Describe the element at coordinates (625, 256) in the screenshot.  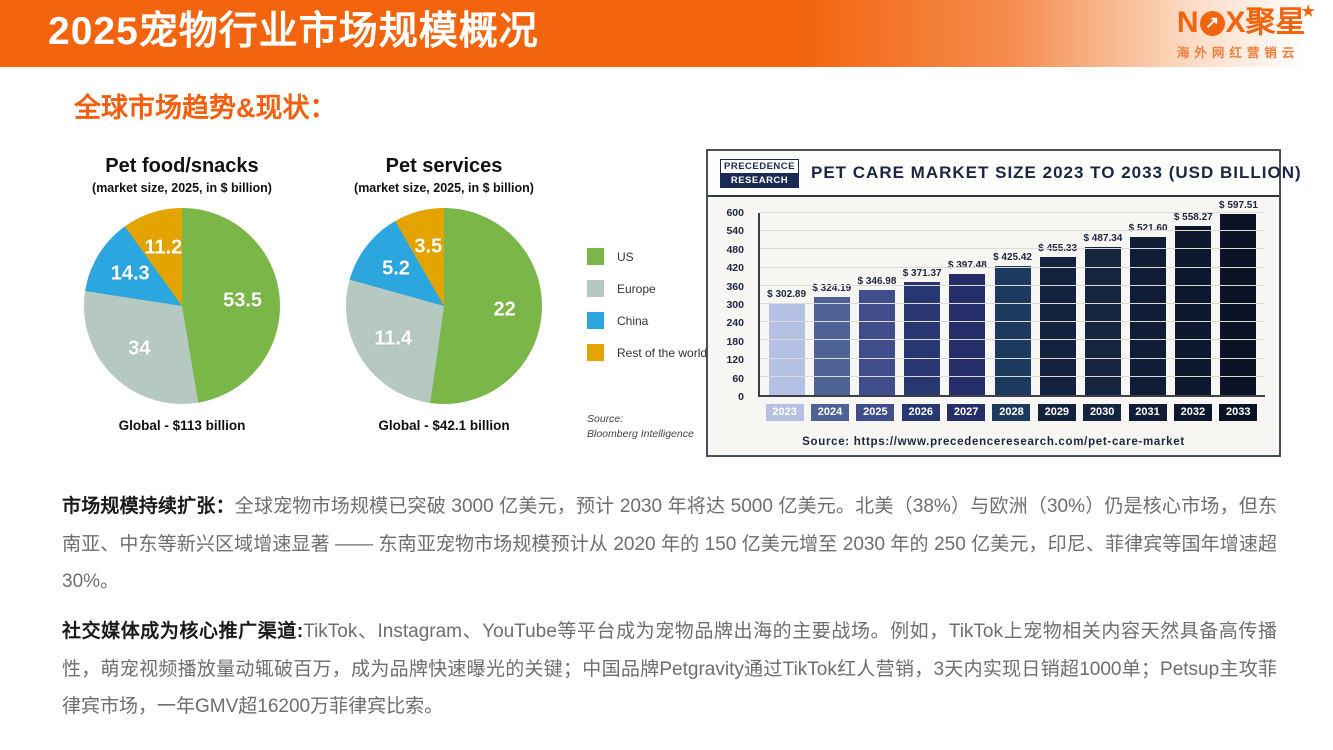
I see `legend-label: US` at that location.